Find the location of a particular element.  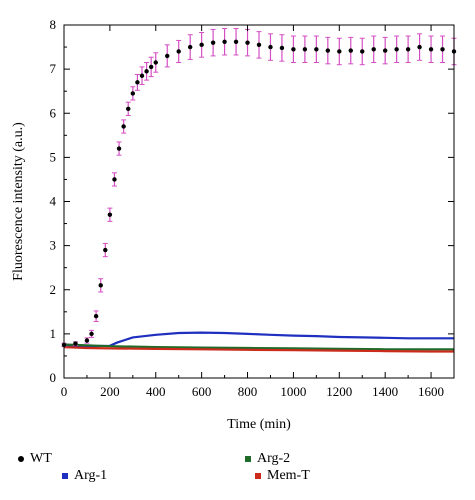

legend-item-arg-1: Arg-1 is located at coordinates (84, 476).